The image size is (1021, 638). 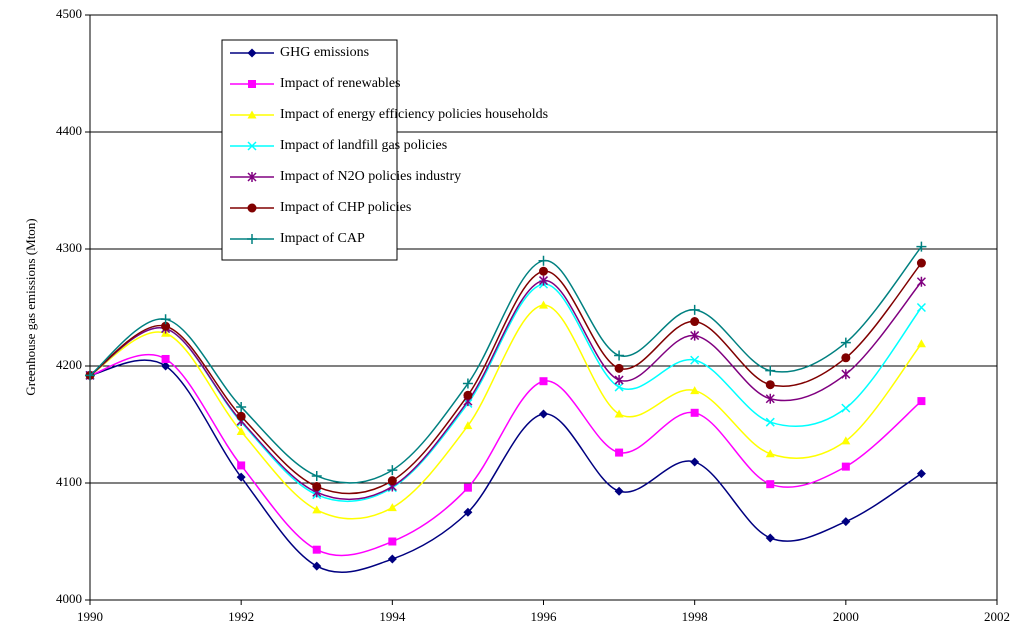 I want to click on y-tick-label: 4200, so click(x=69, y=364).